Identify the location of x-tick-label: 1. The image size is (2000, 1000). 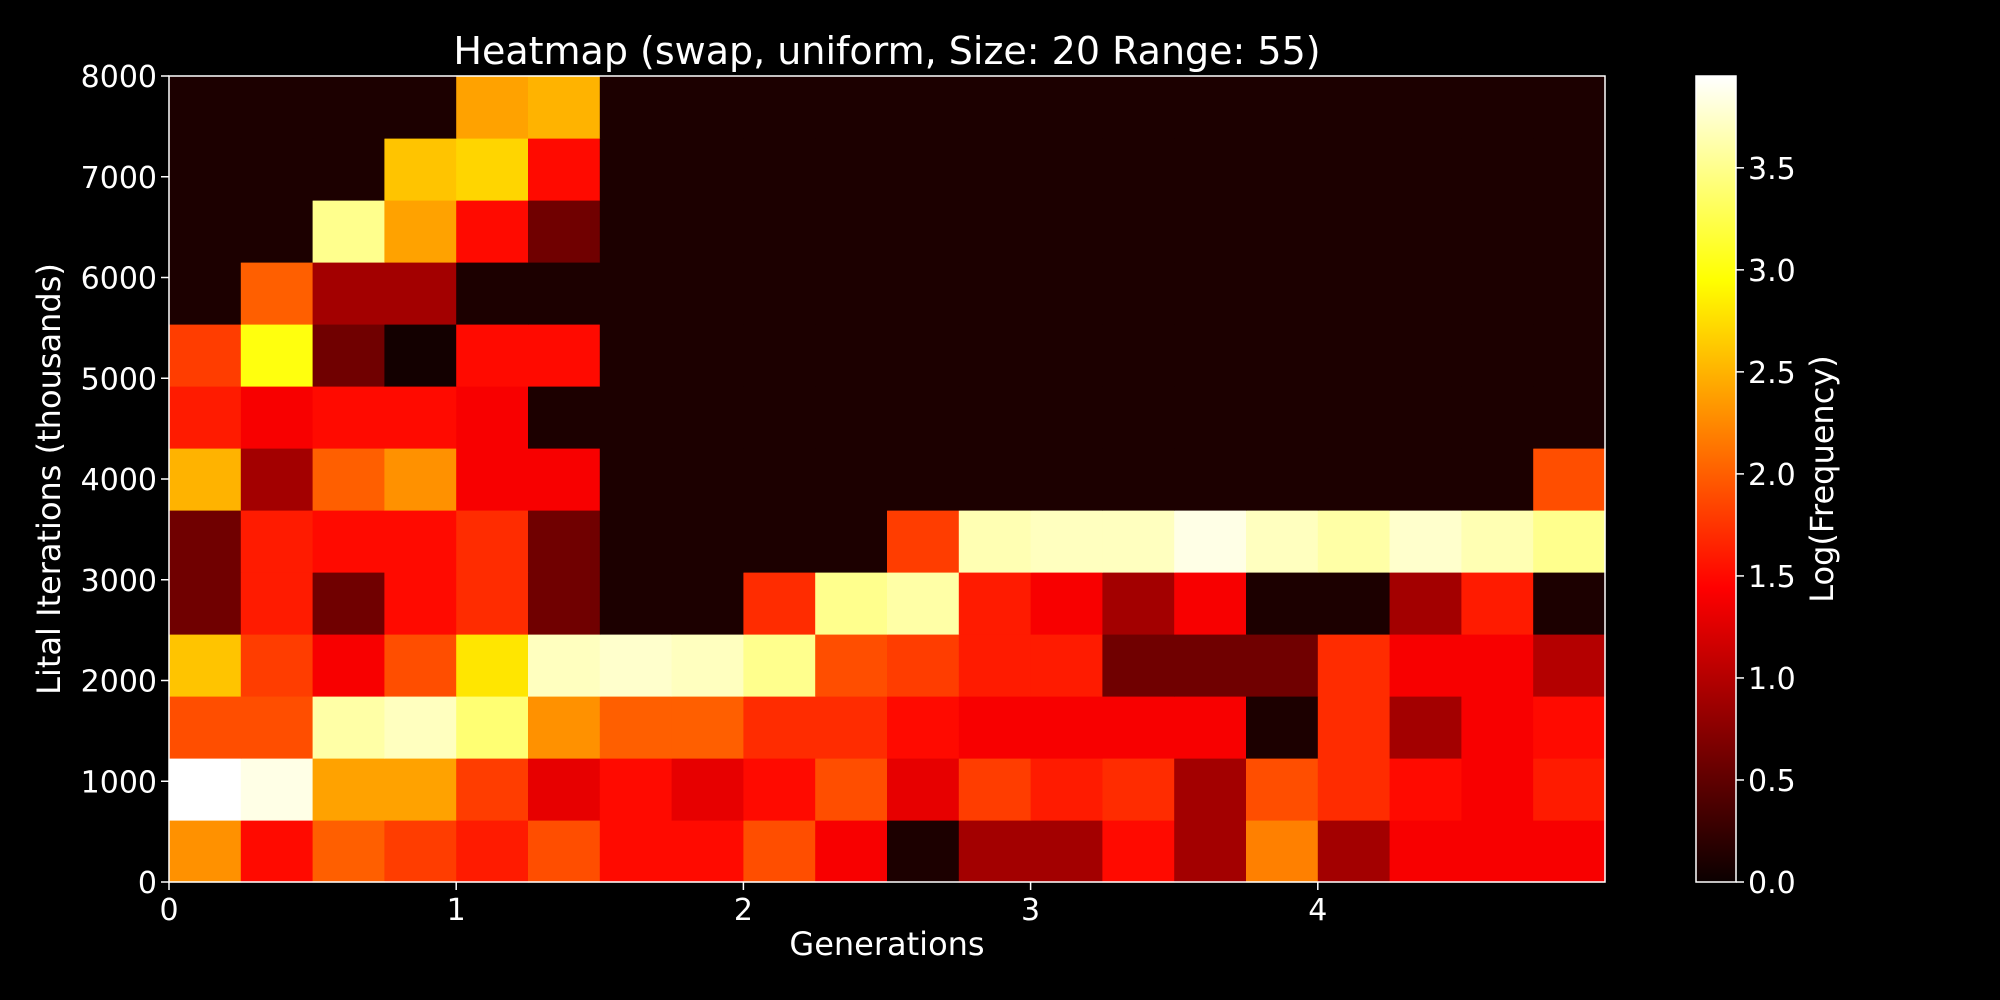
(456, 910).